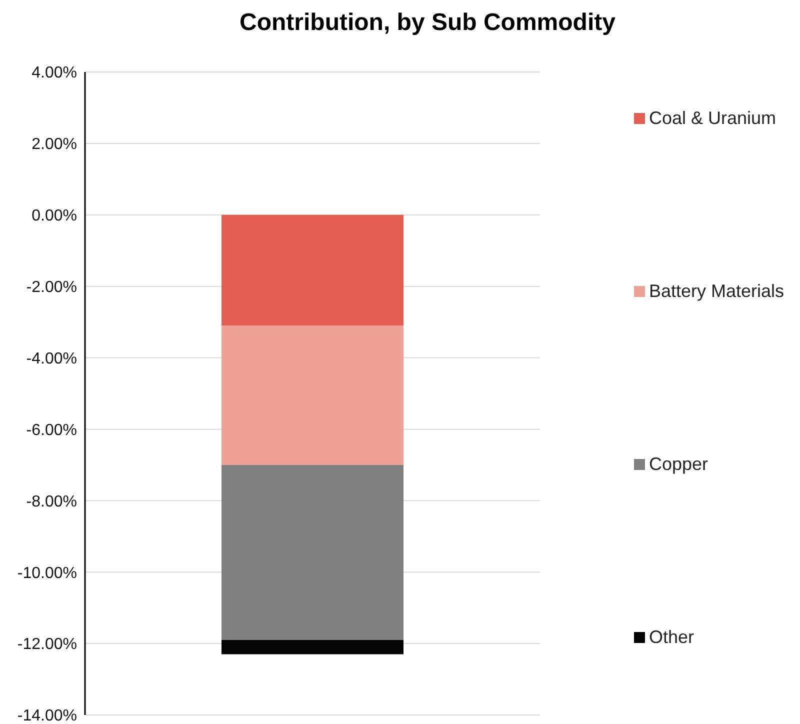 This screenshot has width=800, height=724. Describe the element at coordinates (54, 73) in the screenshot. I see `y-tick-label: 4.00%` at that location.